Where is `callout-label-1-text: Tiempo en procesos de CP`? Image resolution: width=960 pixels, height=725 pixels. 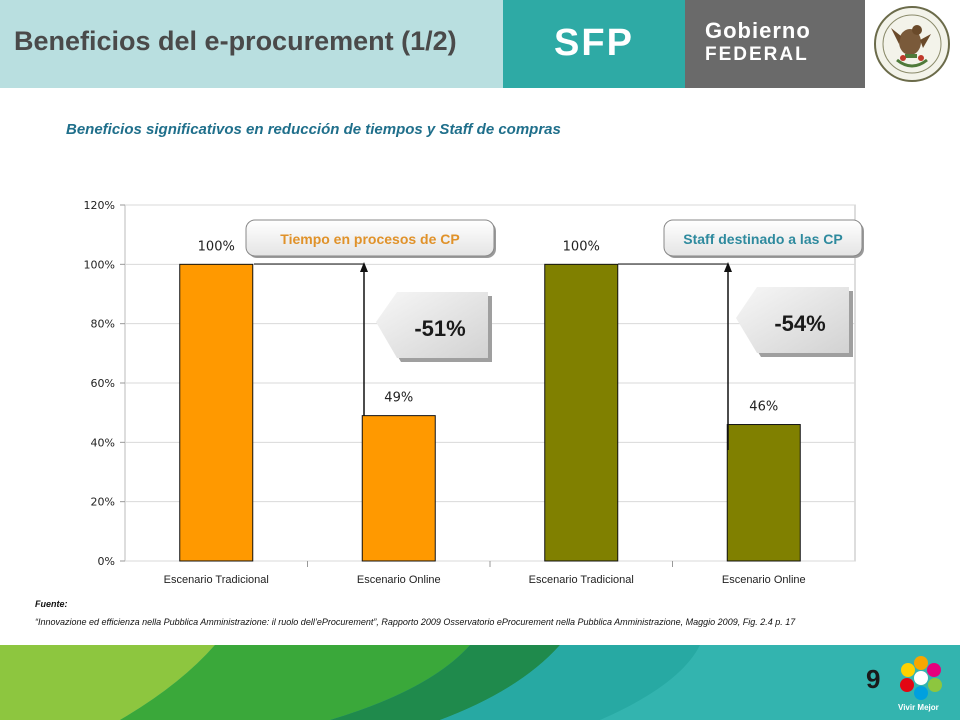
callout-label-1-text: Tiempo en procesos de CP is located at coordinates (369, 239).